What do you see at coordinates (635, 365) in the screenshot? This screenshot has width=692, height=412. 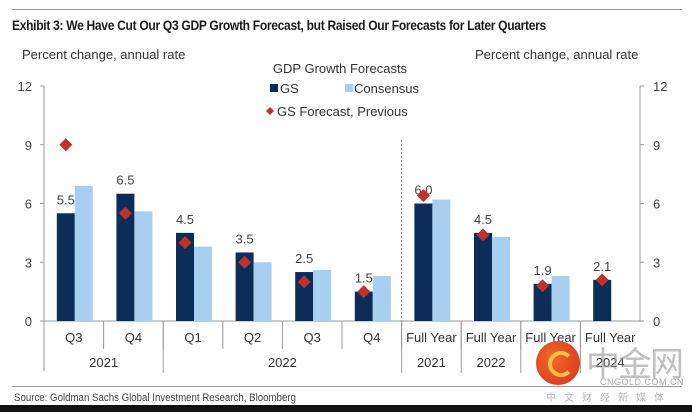 I see `watermark-name: 中金网` at bounding box center [635, 365].